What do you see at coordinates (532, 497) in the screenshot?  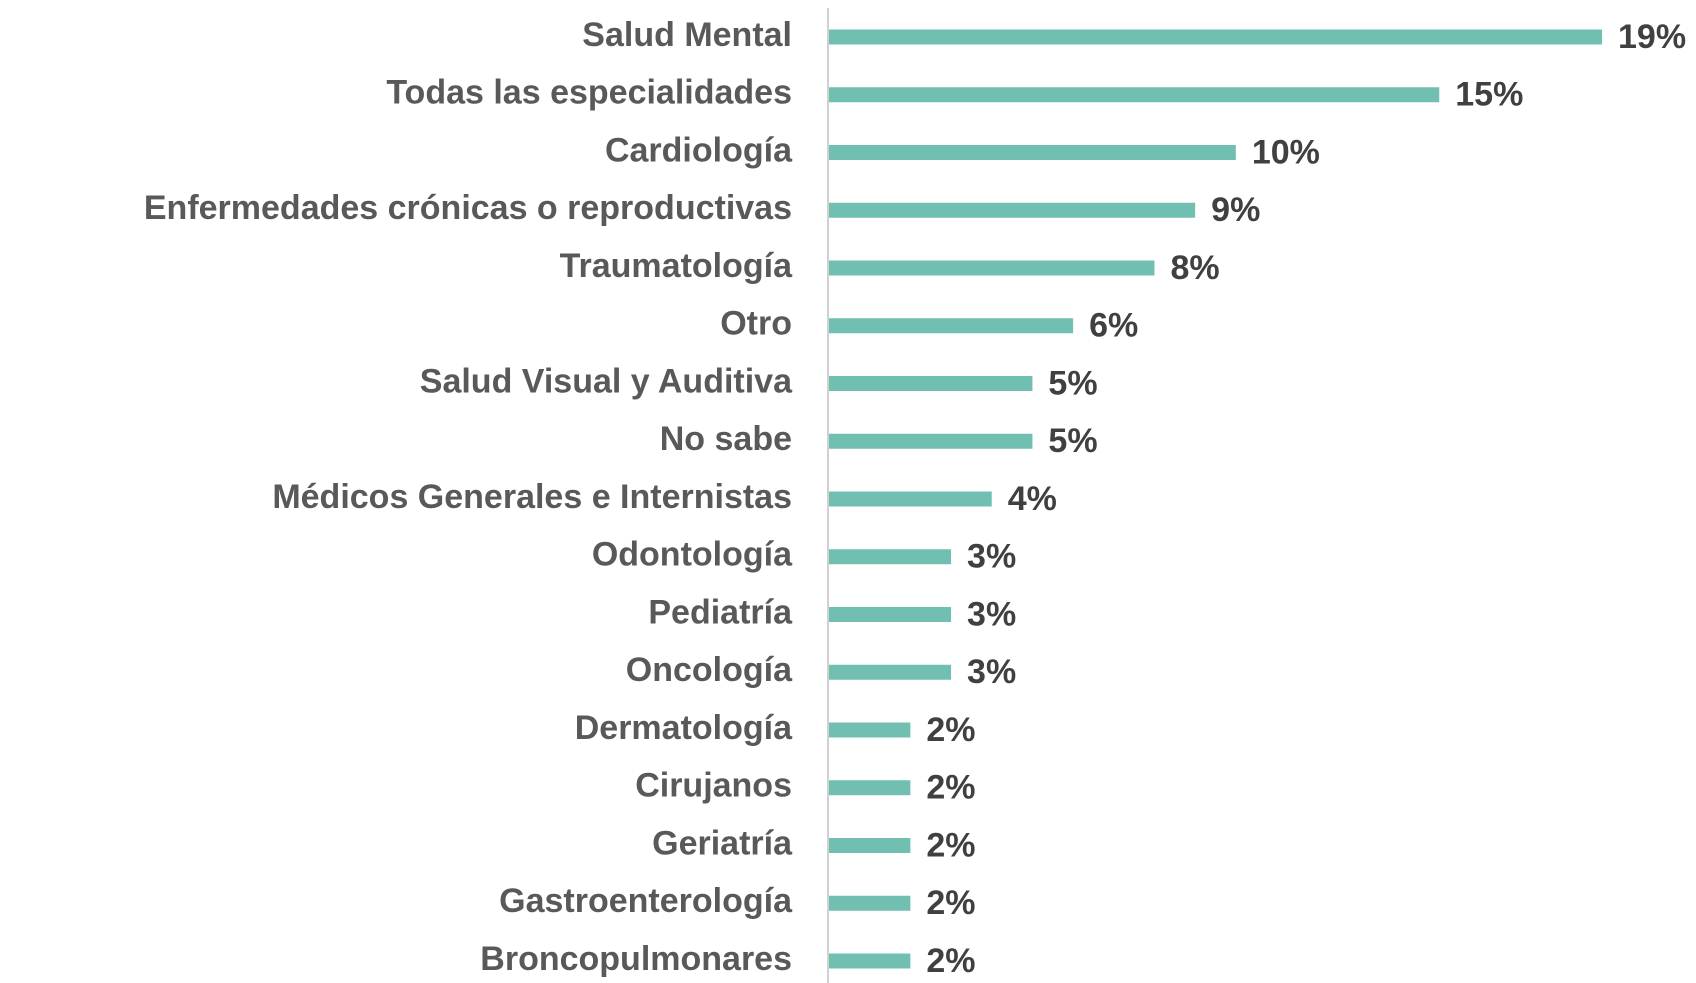 I see `category-label: Médicos Generales e Internistas` at bounding box center [532, 497].